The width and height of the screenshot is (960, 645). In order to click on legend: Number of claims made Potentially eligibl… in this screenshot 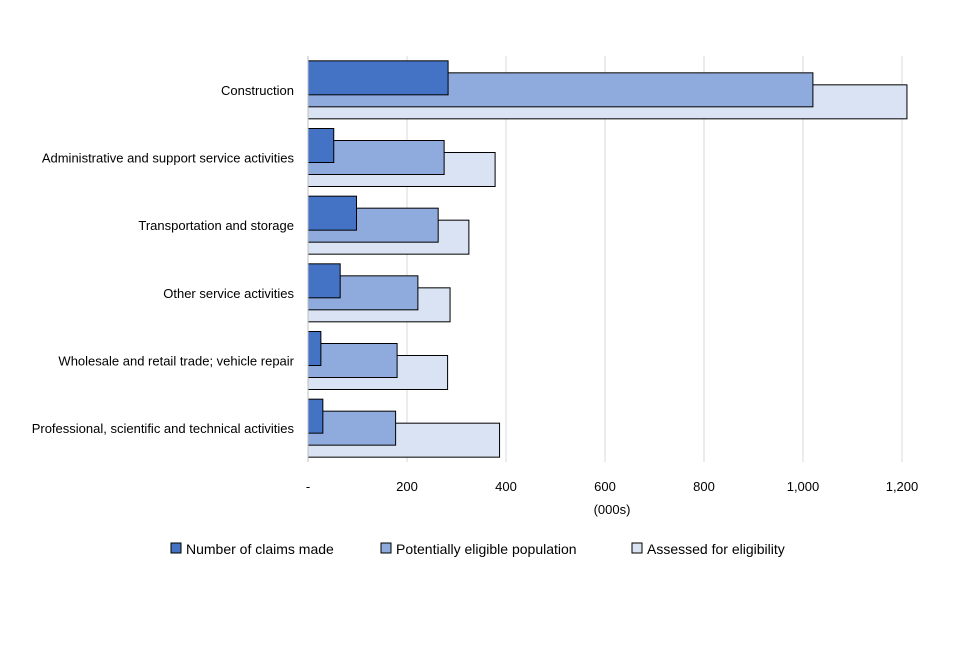, I will do `click(477, 549)`.